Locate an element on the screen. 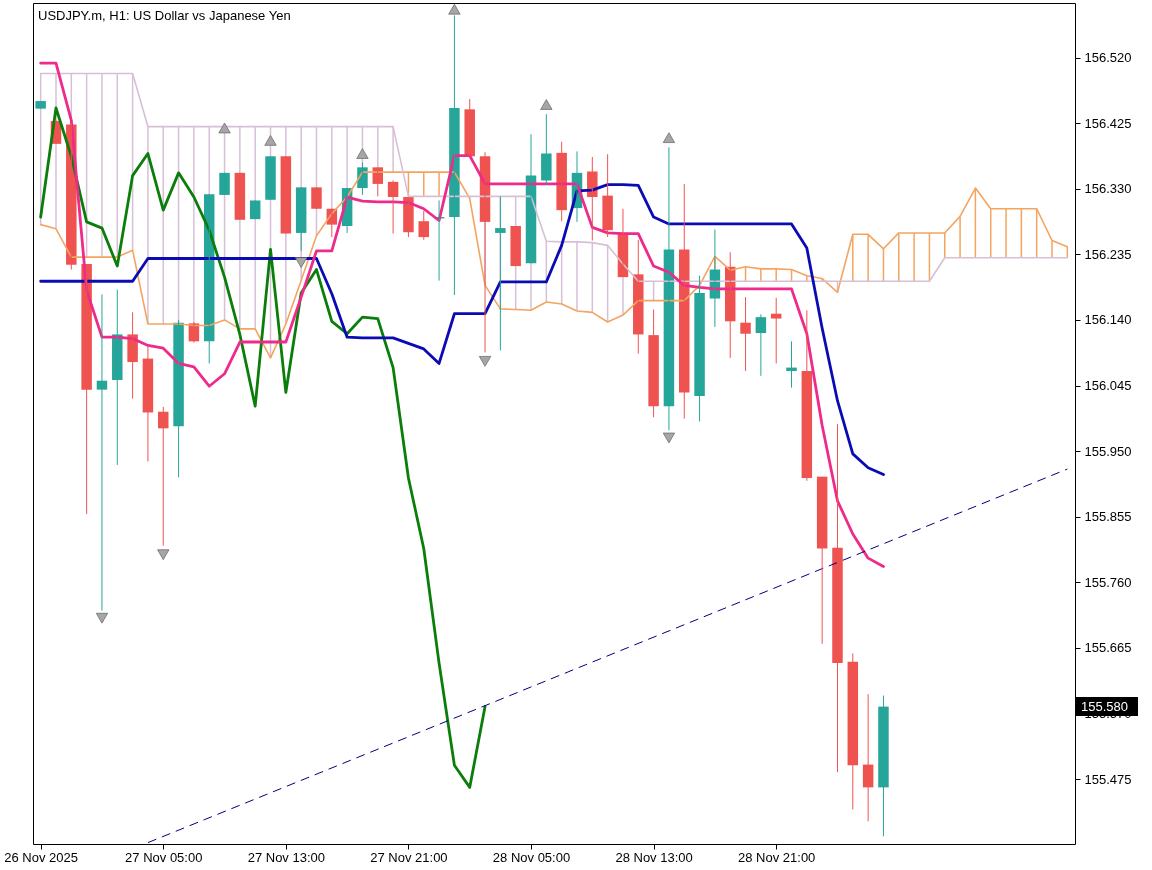  x-tick-label: 26 Nov 2025 is located at coordinates (41, 857).